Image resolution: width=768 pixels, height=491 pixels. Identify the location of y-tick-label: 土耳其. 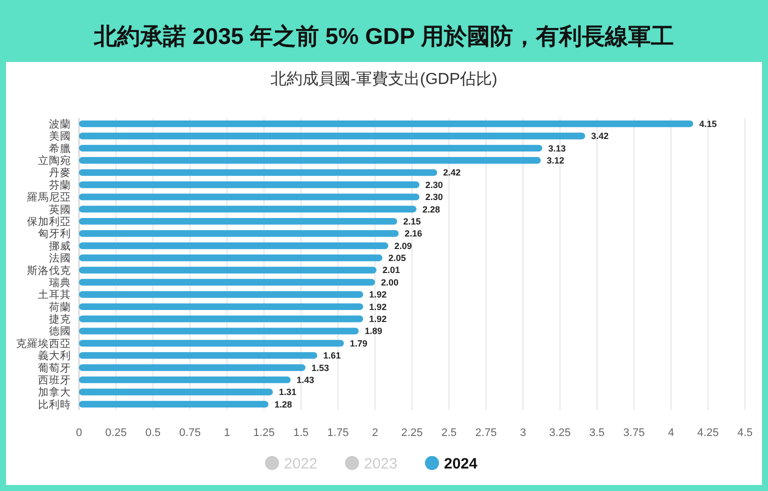
(54, 295).